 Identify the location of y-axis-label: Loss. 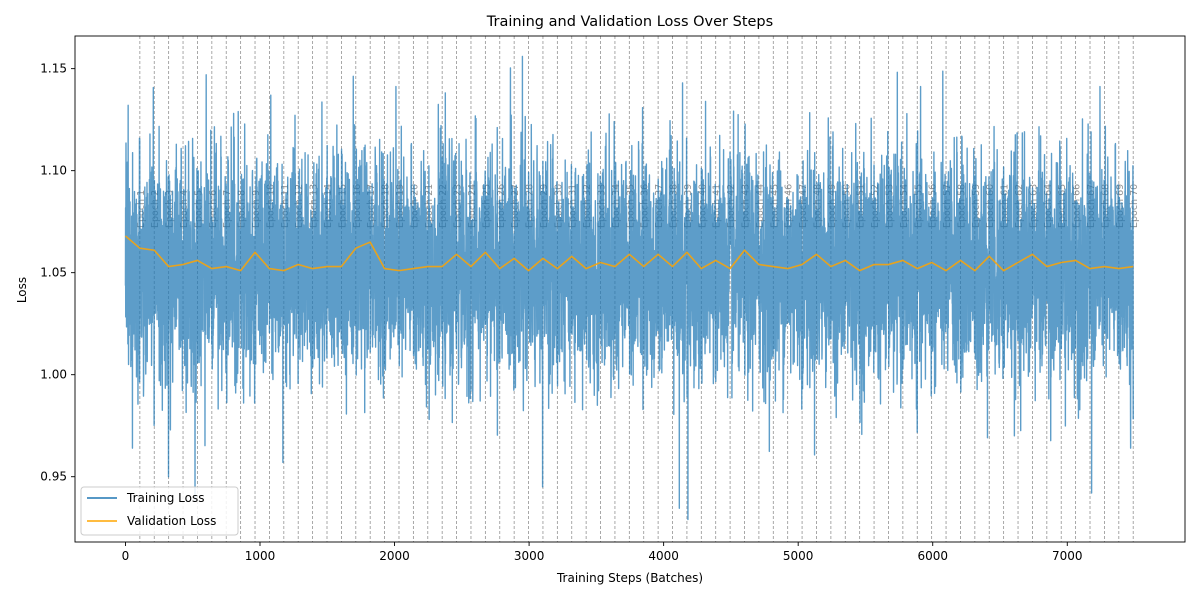
(22, 290).